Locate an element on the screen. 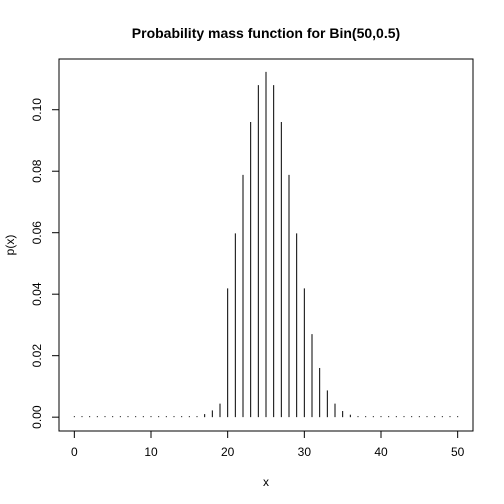  x-tick-label-50: 50 is located at coordinates (458, 452).